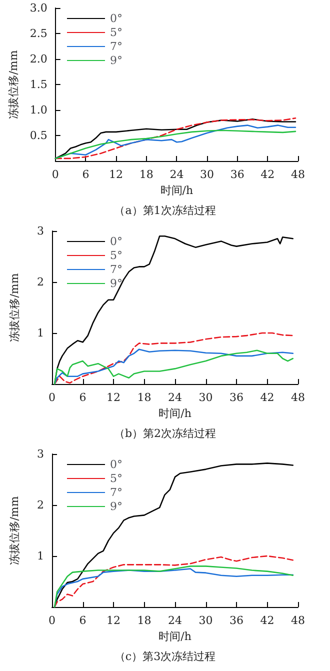  I want to click on y-tick-label: 1.5, so click(39, 84).